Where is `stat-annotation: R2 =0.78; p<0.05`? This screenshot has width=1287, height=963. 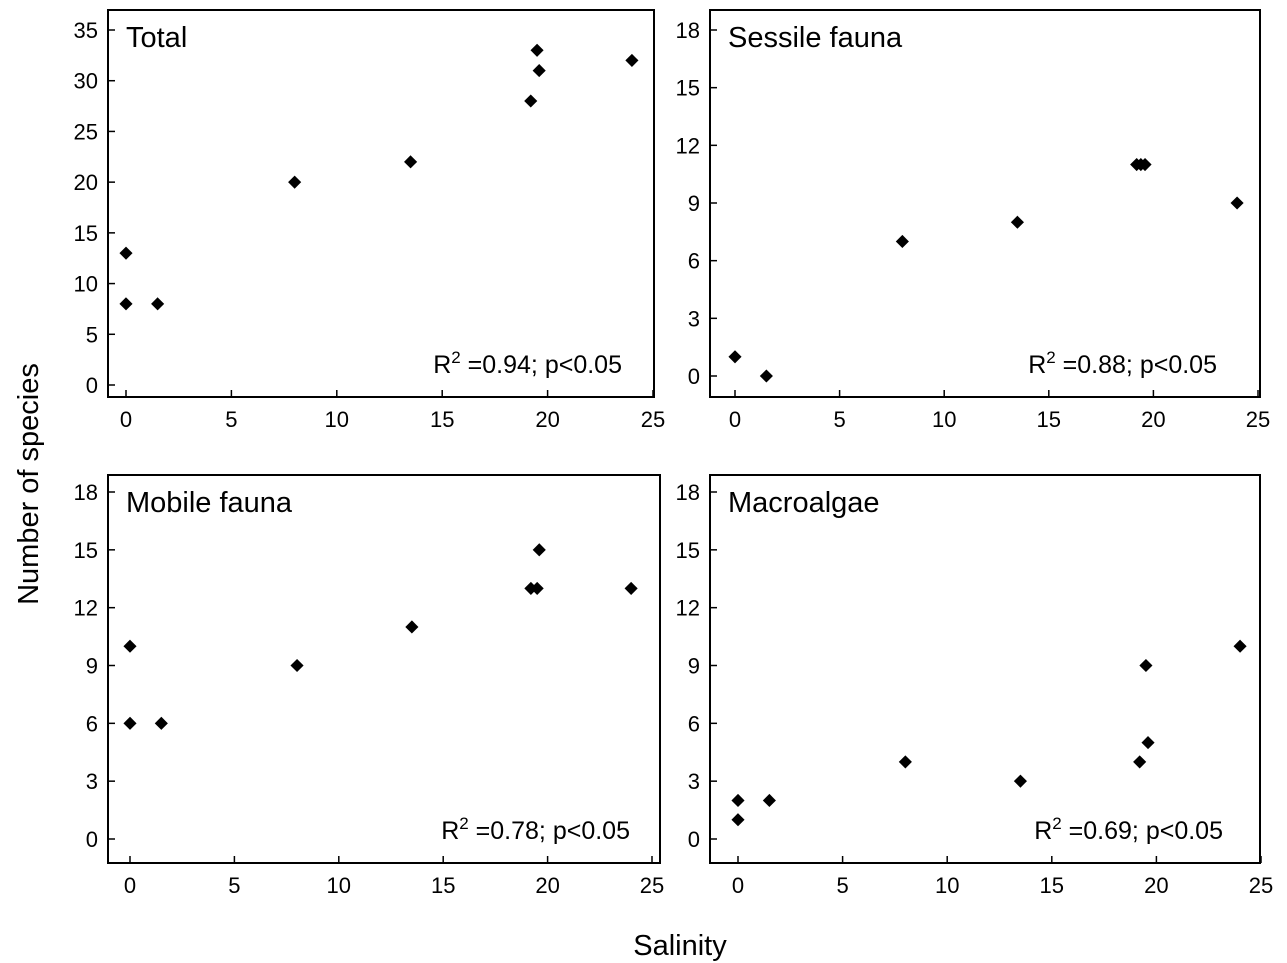
stat-annotation: R2 =0.78; p<0.05 is located at coordinates (535, 829).